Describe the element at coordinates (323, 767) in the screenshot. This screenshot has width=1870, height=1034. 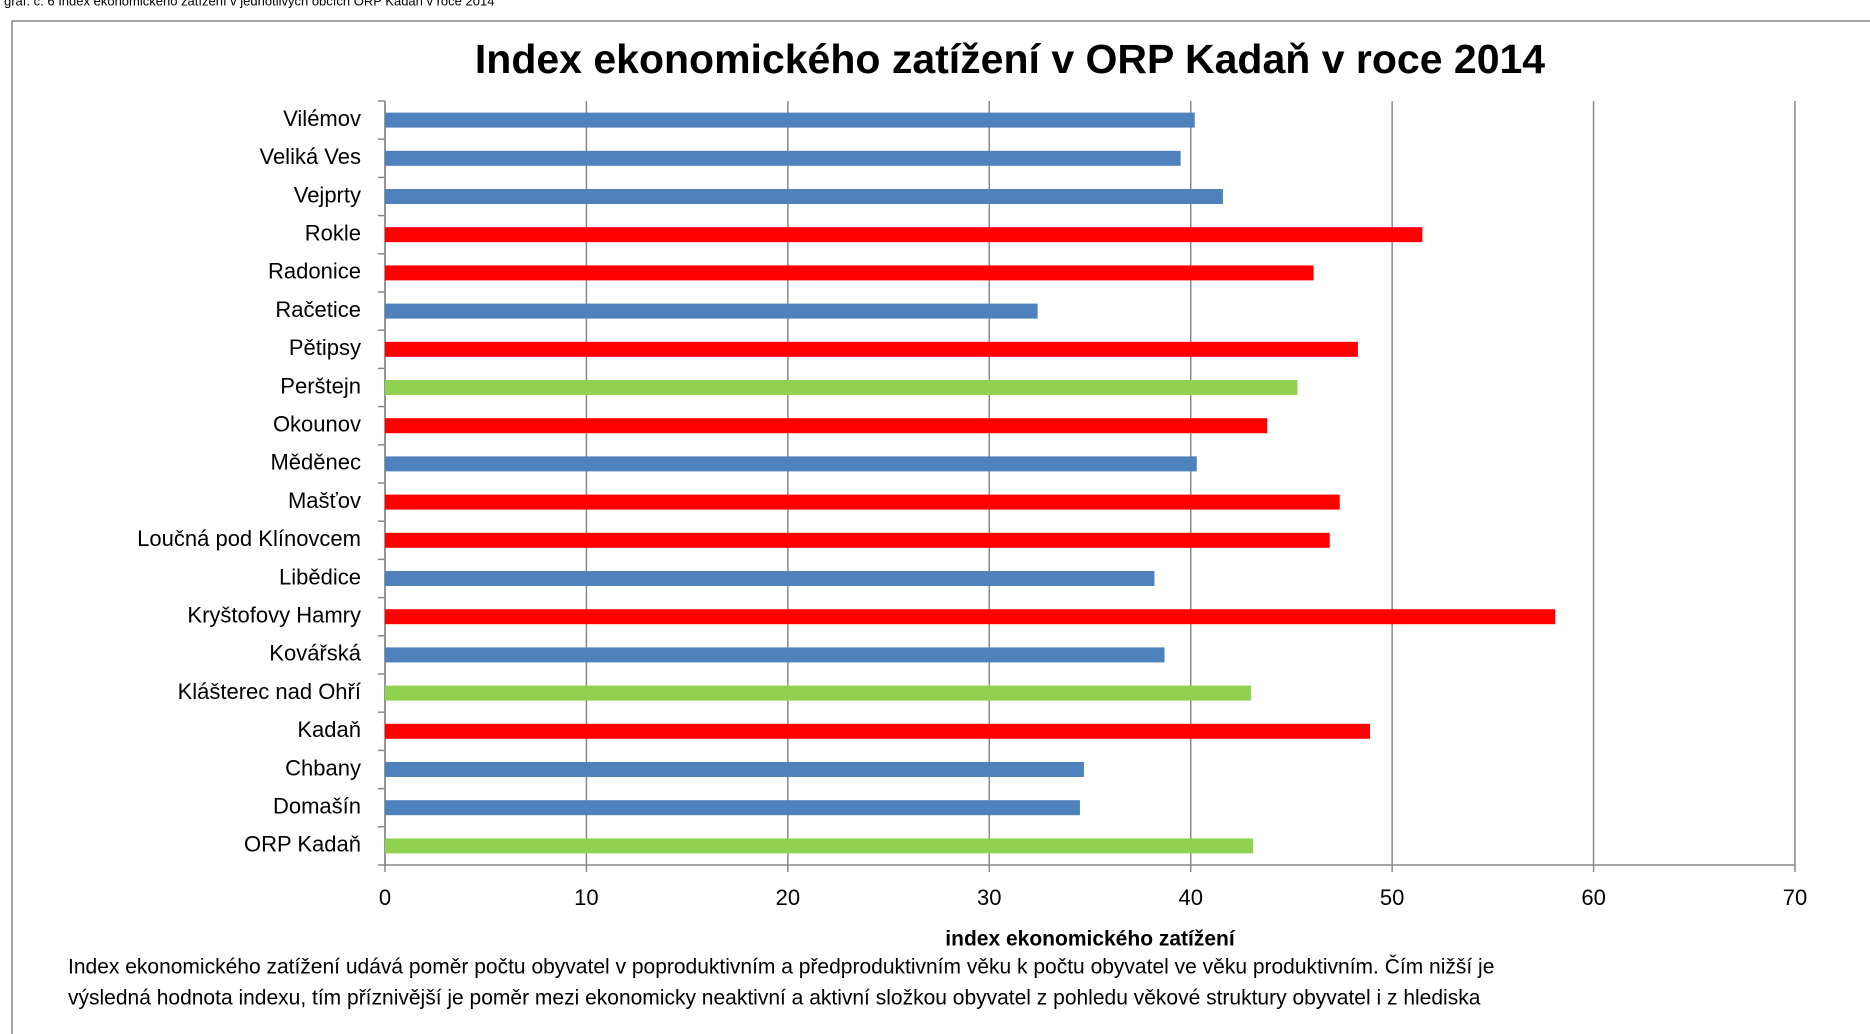
I see `y-tick-label: Chbany` at that location.